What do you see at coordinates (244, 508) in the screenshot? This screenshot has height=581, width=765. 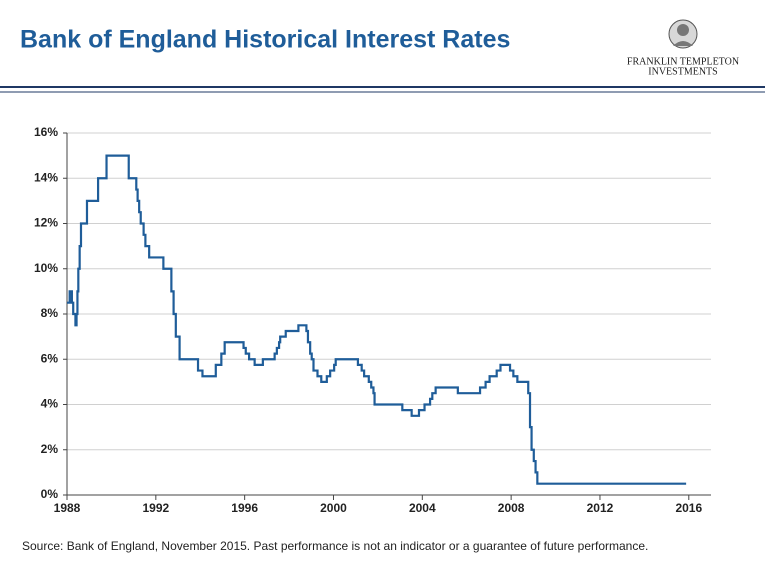 I see `x-tick-label: 1996` at bounding box center [244, 508].